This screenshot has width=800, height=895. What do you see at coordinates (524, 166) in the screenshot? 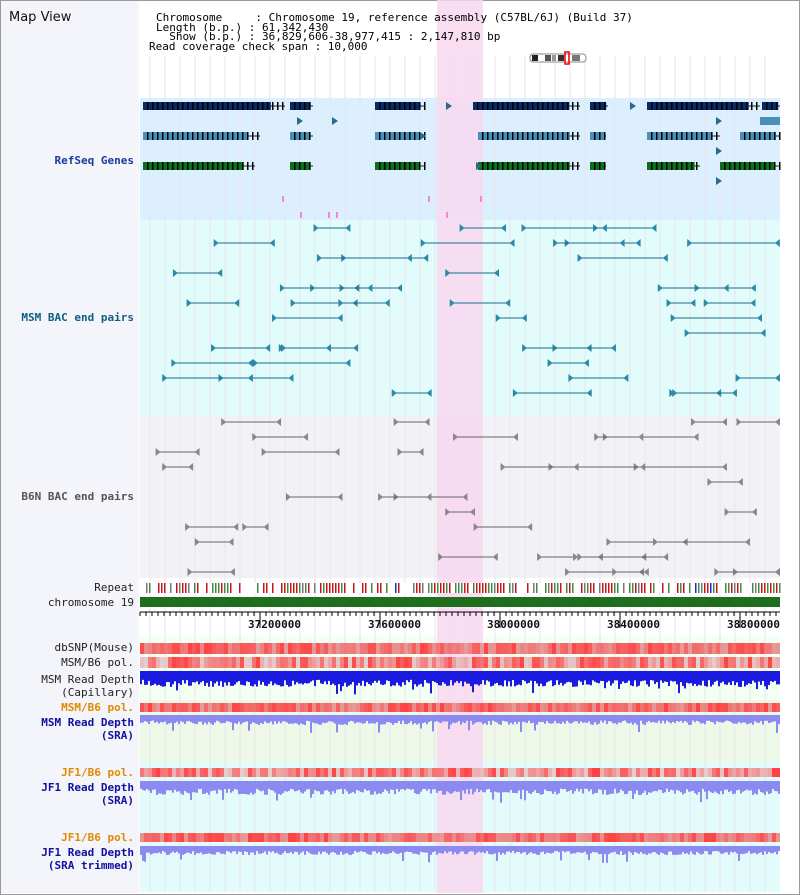
I see `gene-exon` at bounding box center [524, 166].